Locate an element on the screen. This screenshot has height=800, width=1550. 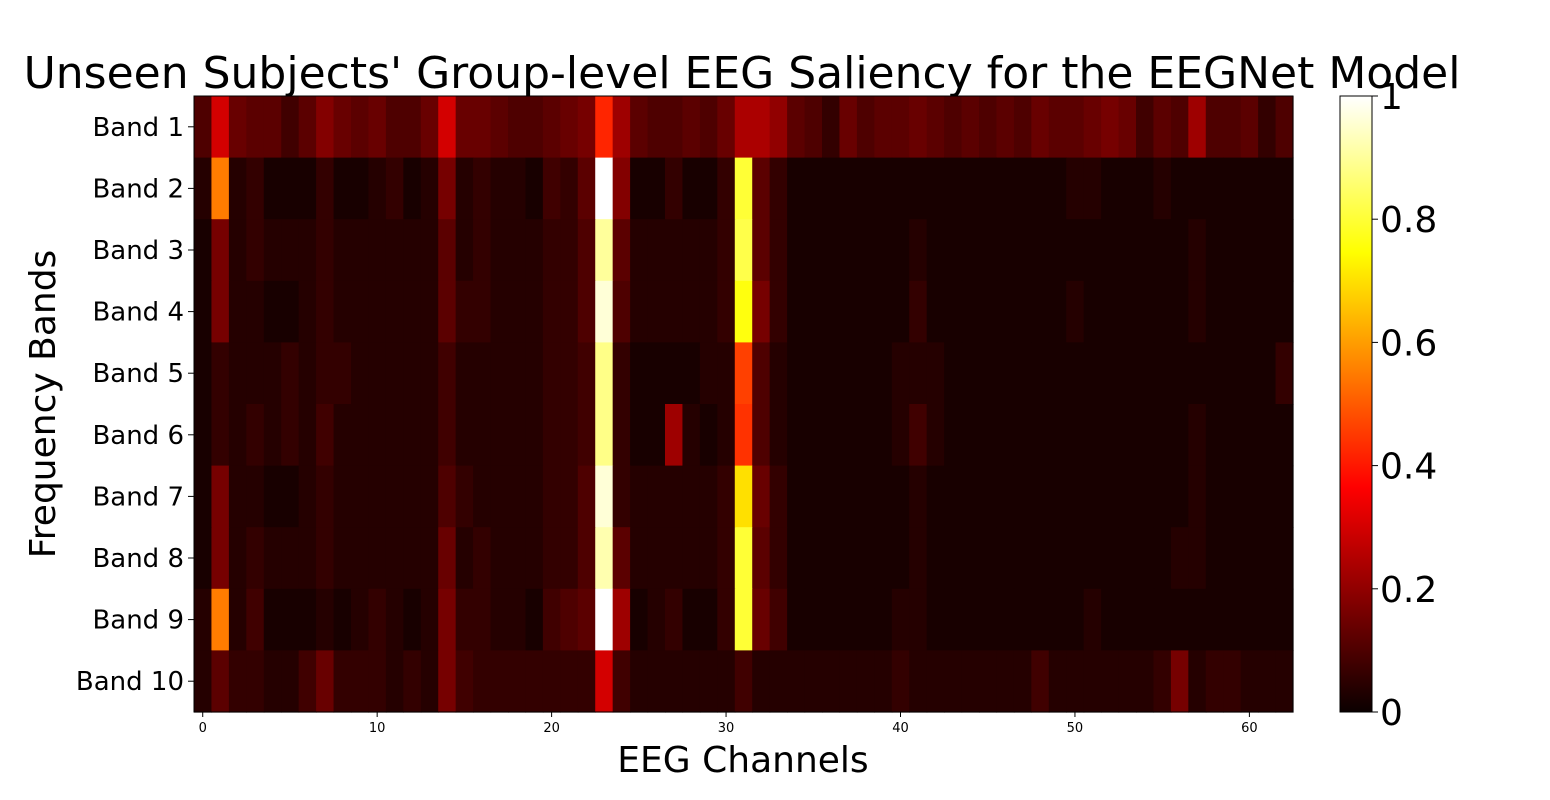
y-tick-label: Band 4 is located at coordinates (138, 313).